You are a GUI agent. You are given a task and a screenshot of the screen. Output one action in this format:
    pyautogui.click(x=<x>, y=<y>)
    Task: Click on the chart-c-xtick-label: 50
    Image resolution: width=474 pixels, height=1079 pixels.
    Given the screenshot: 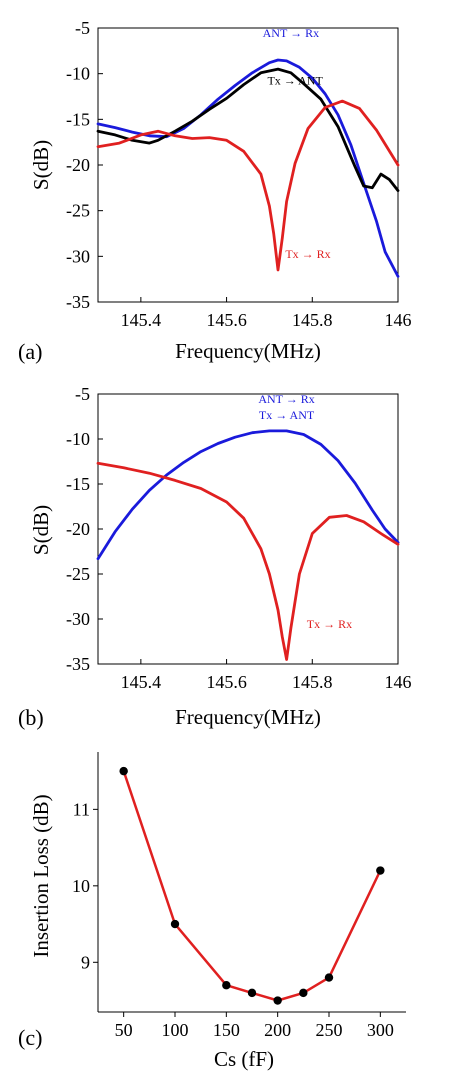 What is the action you would take?
    pyautogui.click(x=124, y=1030)
    